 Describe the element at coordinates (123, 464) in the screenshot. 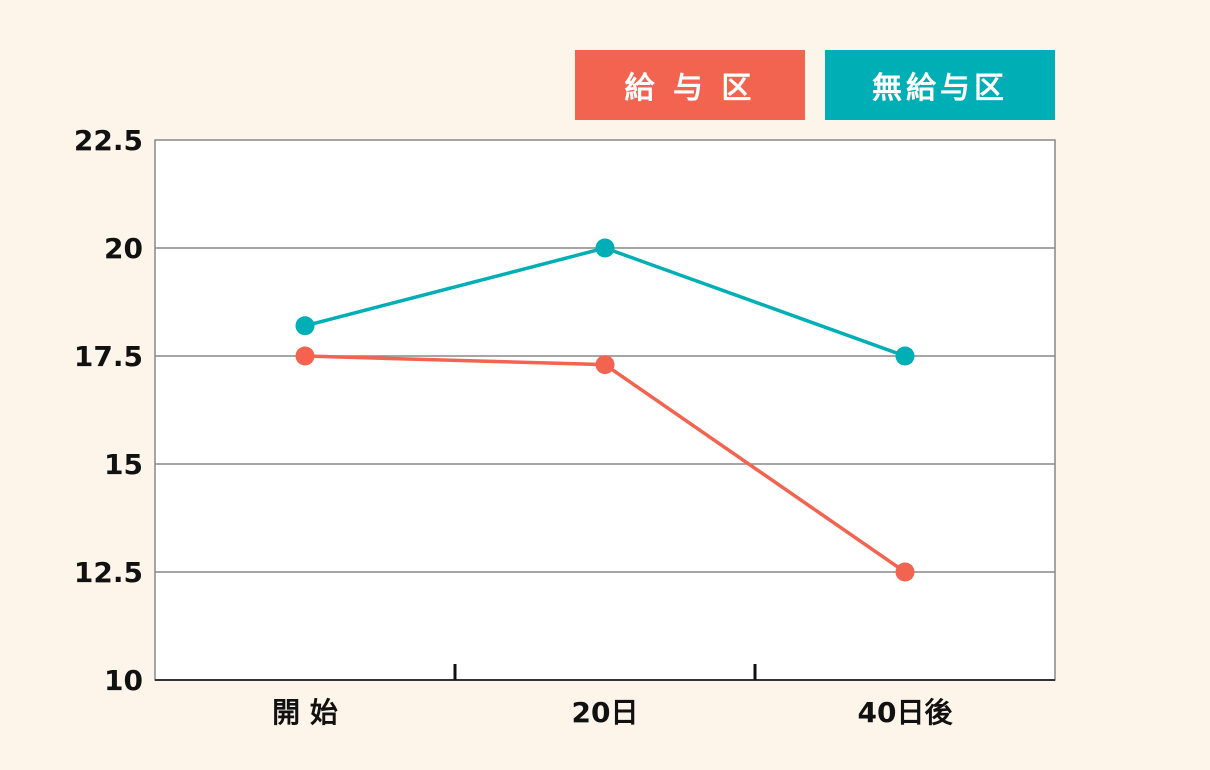

I see `y-tick-label: 15` at that location.